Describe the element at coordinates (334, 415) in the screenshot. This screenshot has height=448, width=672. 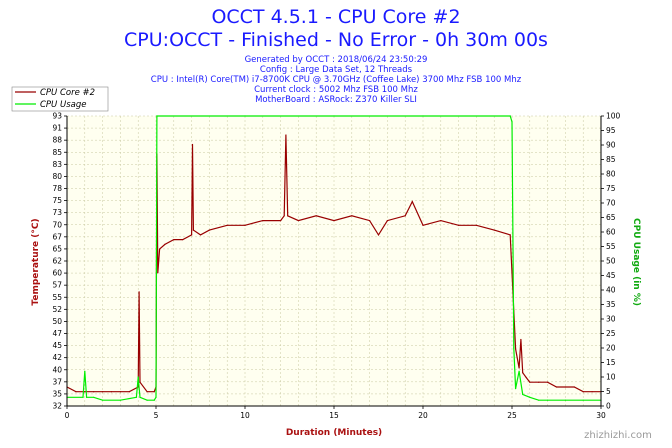
I see `x-tick-label: 15` at that location.